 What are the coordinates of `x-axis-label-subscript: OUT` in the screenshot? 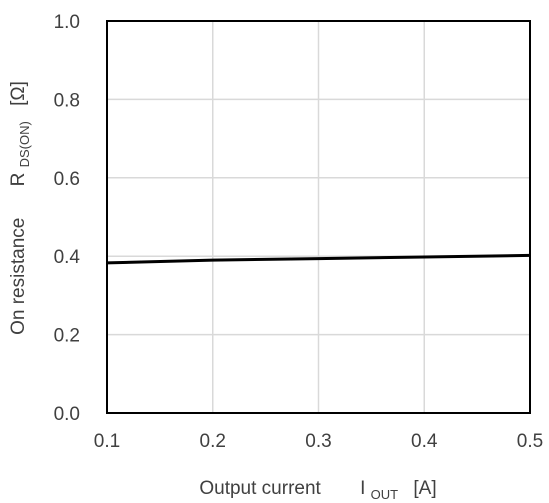 It's located at (385, 494).